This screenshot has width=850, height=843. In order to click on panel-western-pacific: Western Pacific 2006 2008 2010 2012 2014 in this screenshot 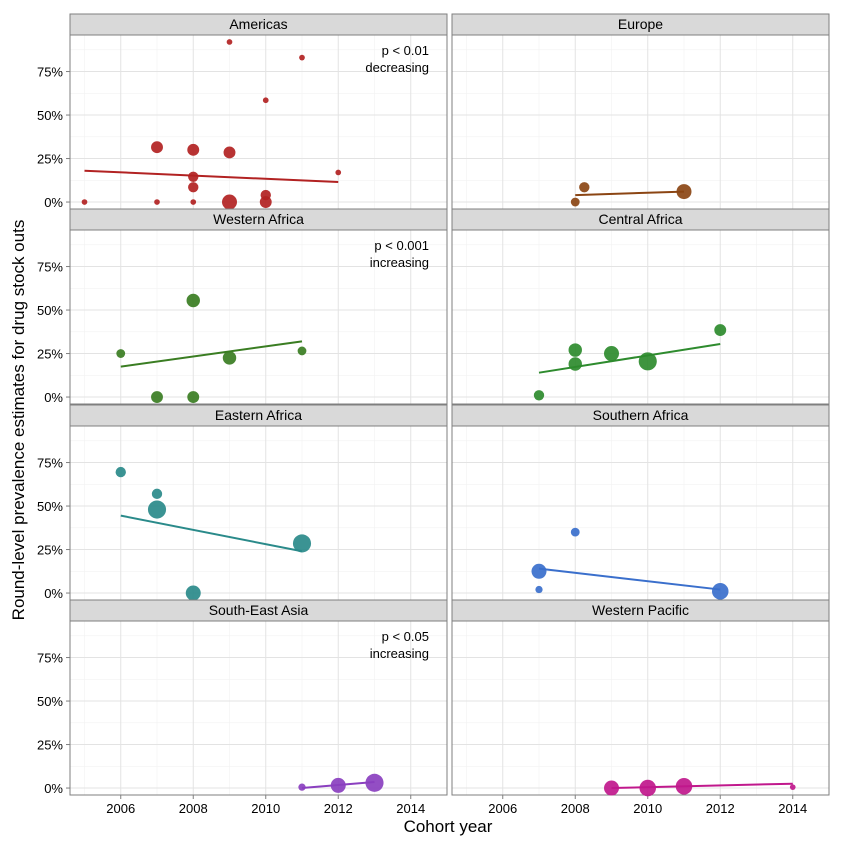, I will do `click(640, 707)`.